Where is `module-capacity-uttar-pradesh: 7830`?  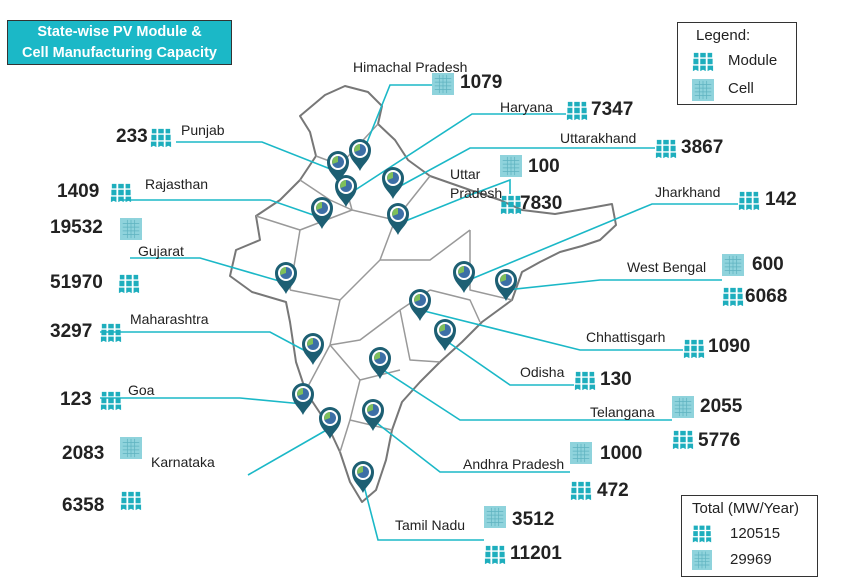 module-capacity-uttar-pradesh: 7830 is located at coordinates (541, 203).